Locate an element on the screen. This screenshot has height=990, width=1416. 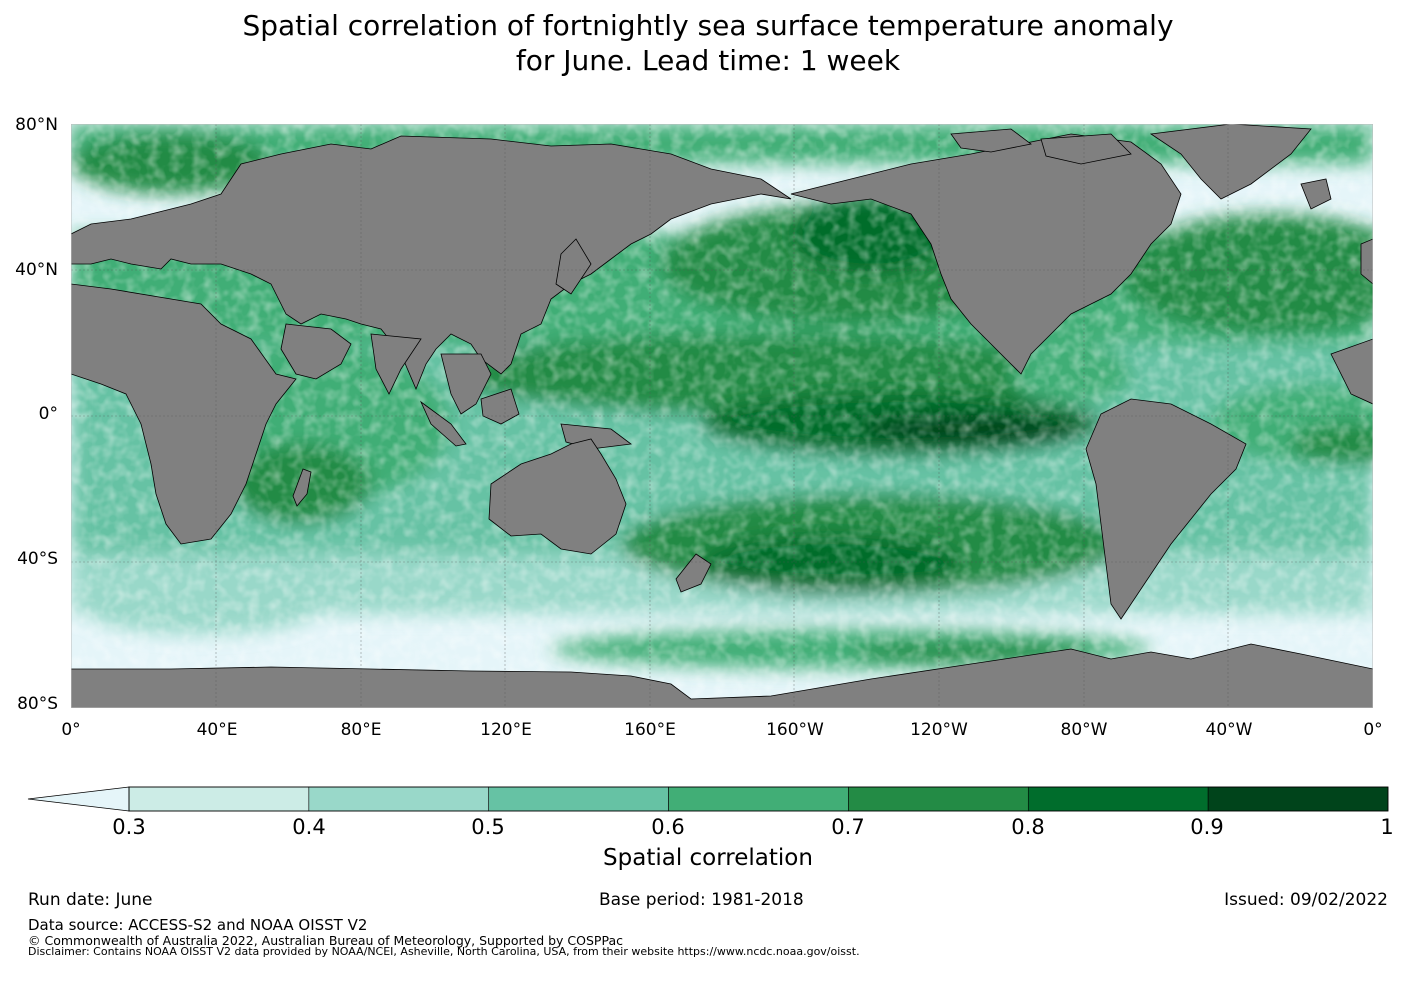
colorbar-tick-0.6: 0.6 is located at coordinates (668, 827).